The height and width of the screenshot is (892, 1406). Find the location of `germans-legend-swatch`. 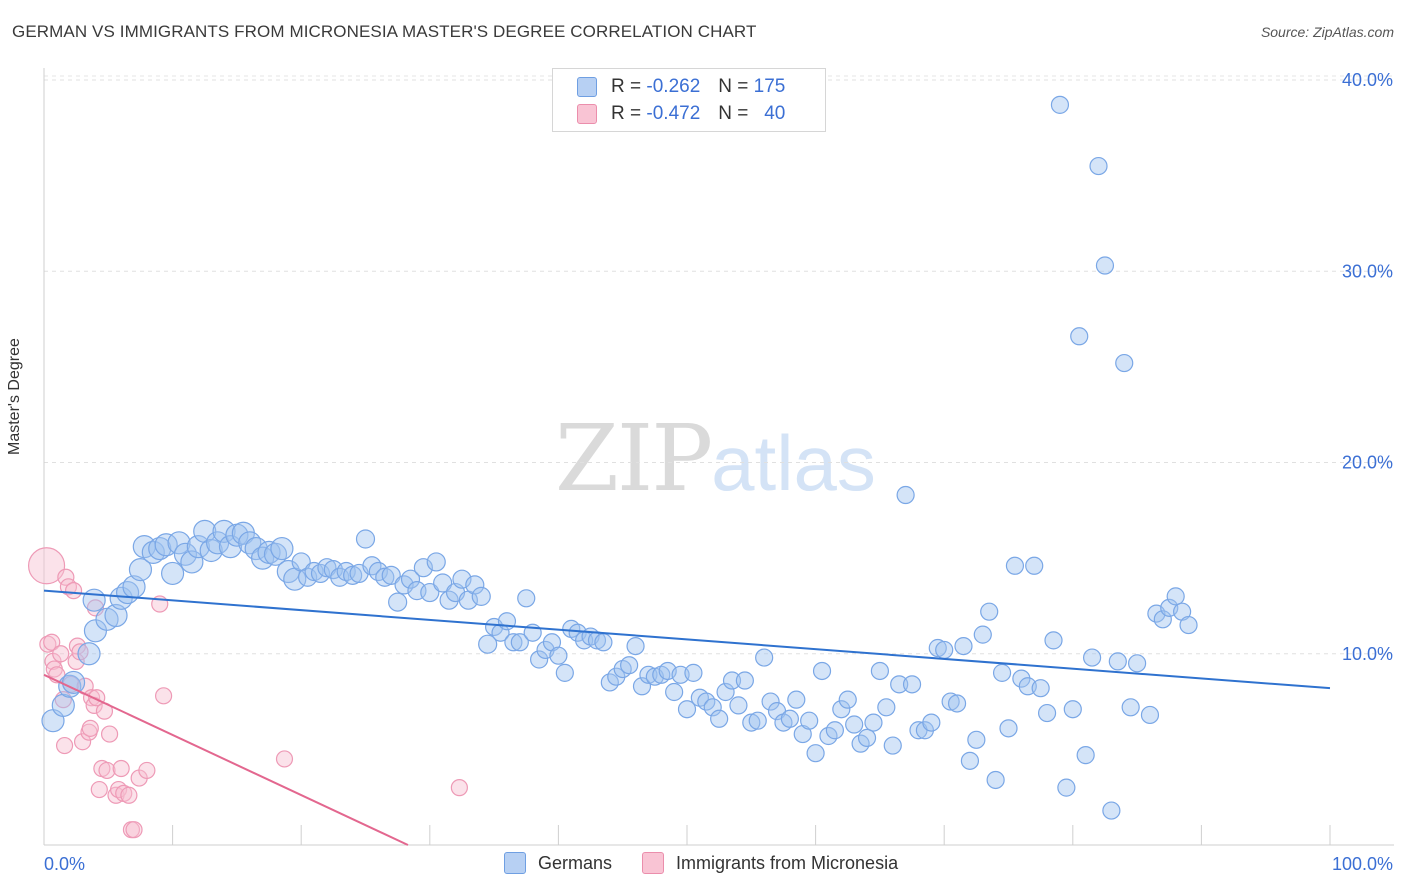

germans-legend-swatch is located at coordinates (515, 863).